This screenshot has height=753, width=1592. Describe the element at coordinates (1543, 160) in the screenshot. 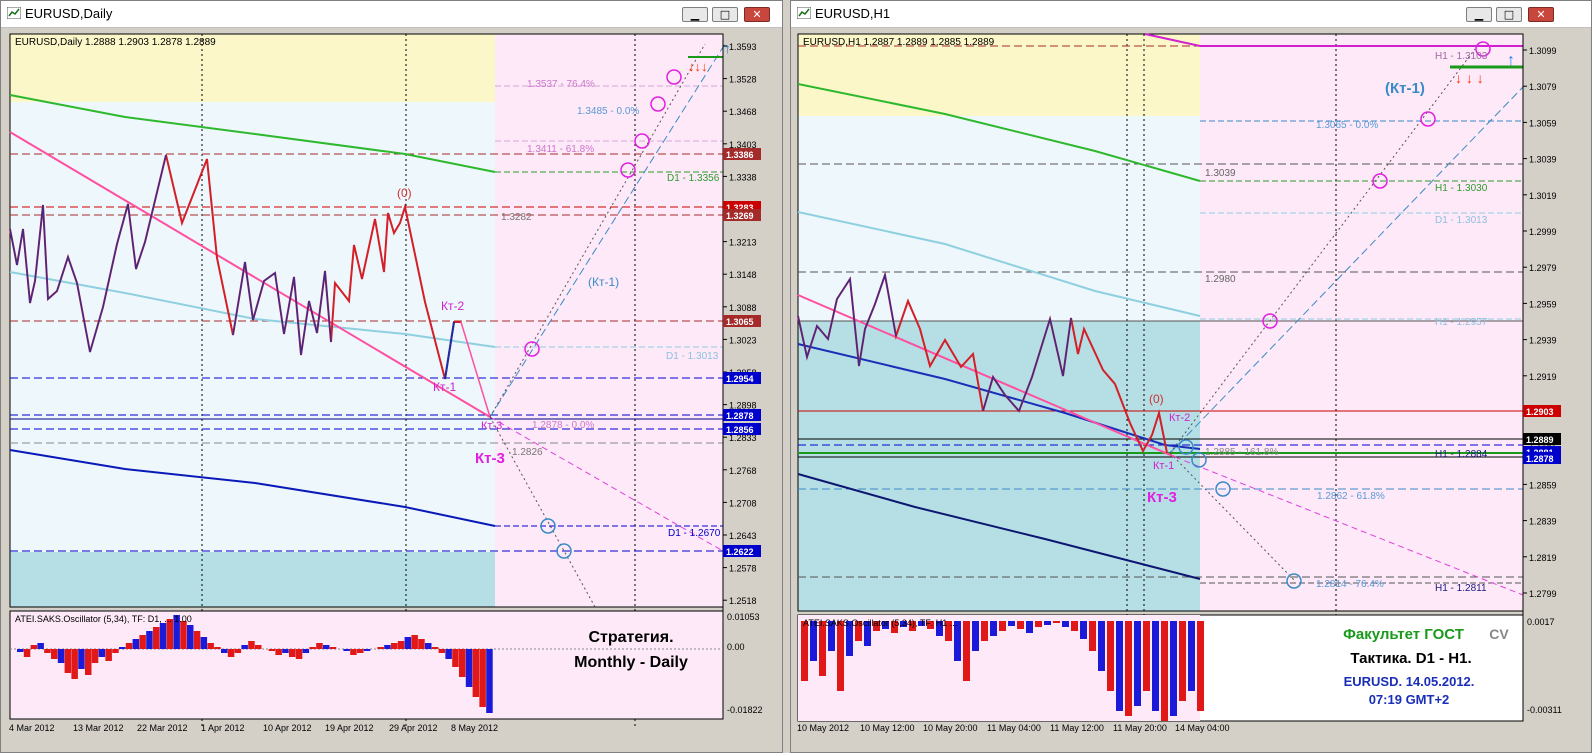

I see `price-tick-label: 1.3039` at that location.